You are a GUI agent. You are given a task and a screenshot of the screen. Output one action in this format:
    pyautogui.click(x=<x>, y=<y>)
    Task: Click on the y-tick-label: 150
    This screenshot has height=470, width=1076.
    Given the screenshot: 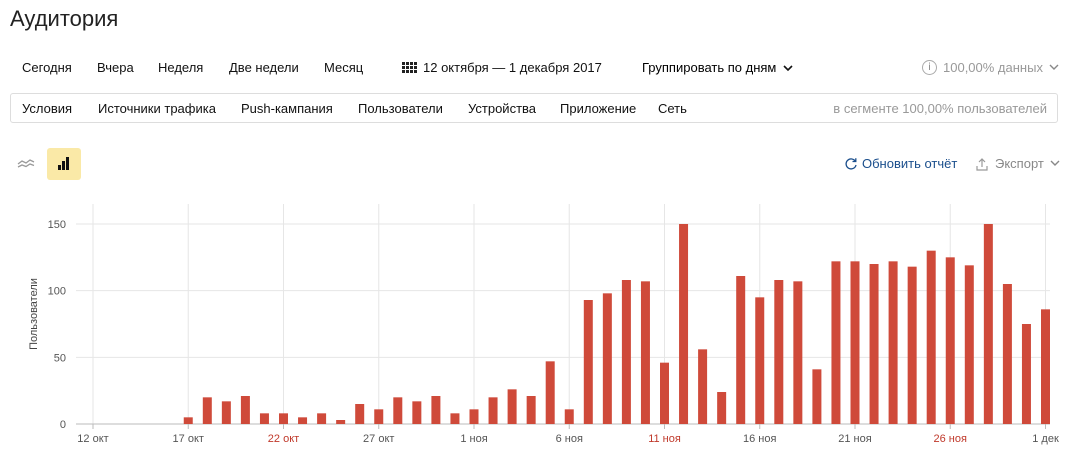 What is the action you would take?
    pyautogui.click(x=57, y=225)
    